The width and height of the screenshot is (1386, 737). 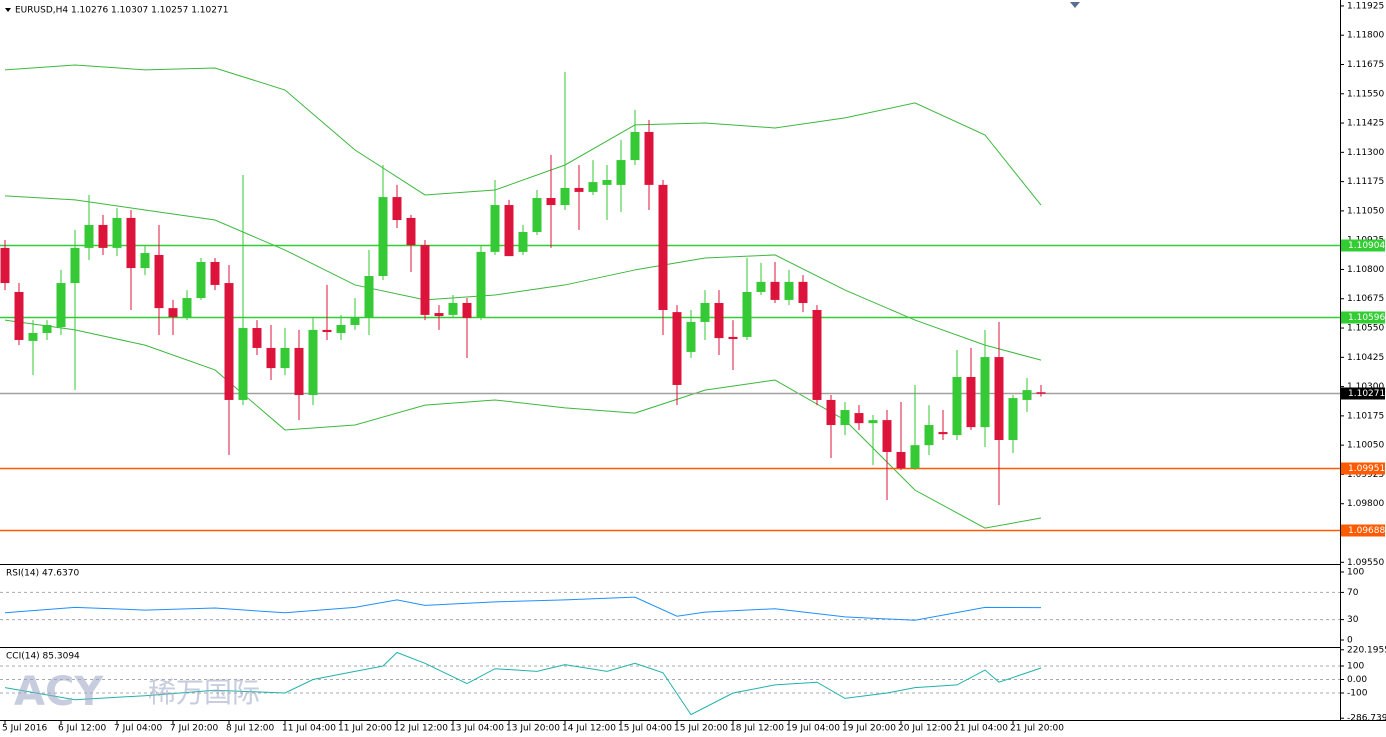 What do you see at coordinates (1353, 593) in the screenshot?
I see `y-tick-label: 70` at bounding box center [1353, 593].